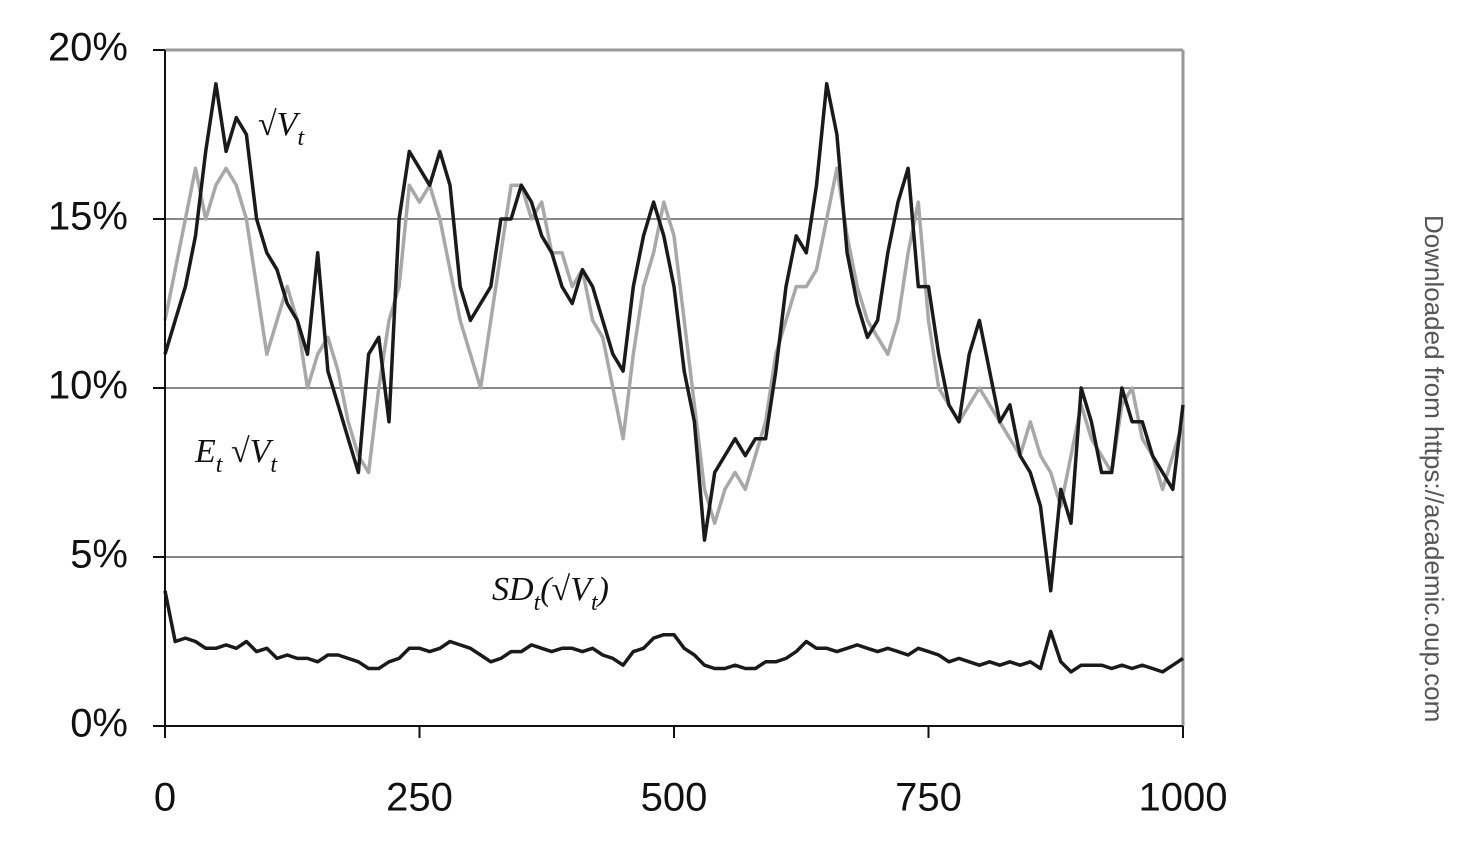  Describe the element at coordinates (88, 386) in the screenshot. I see `y-tick-label: 10%` at that location.